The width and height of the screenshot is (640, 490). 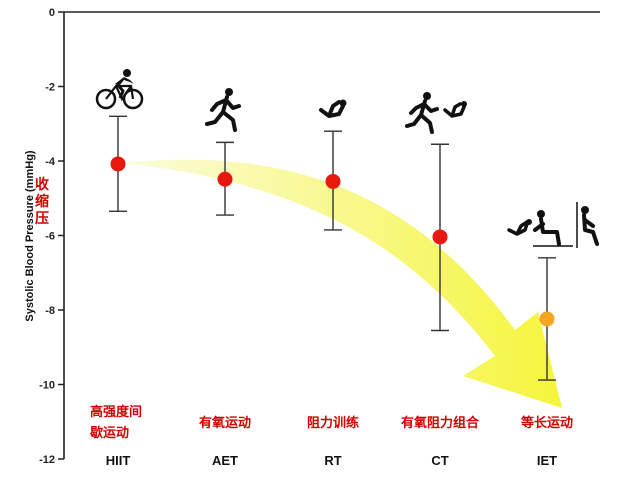 I want to click on x-tick-label: CT, so click(x=439, y=460).